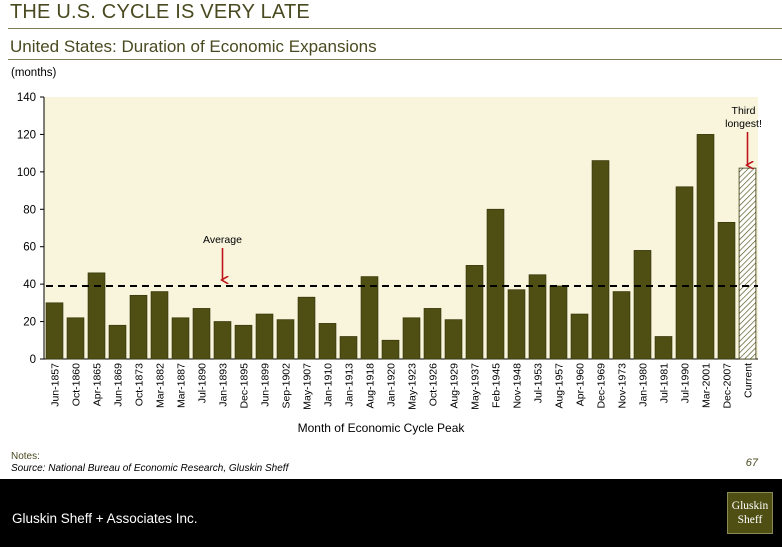  What do you see at coordinates (497, 385) in the screenshot?
I see `x-tick-label: Feb-1945` at bounding box center [497, 385].